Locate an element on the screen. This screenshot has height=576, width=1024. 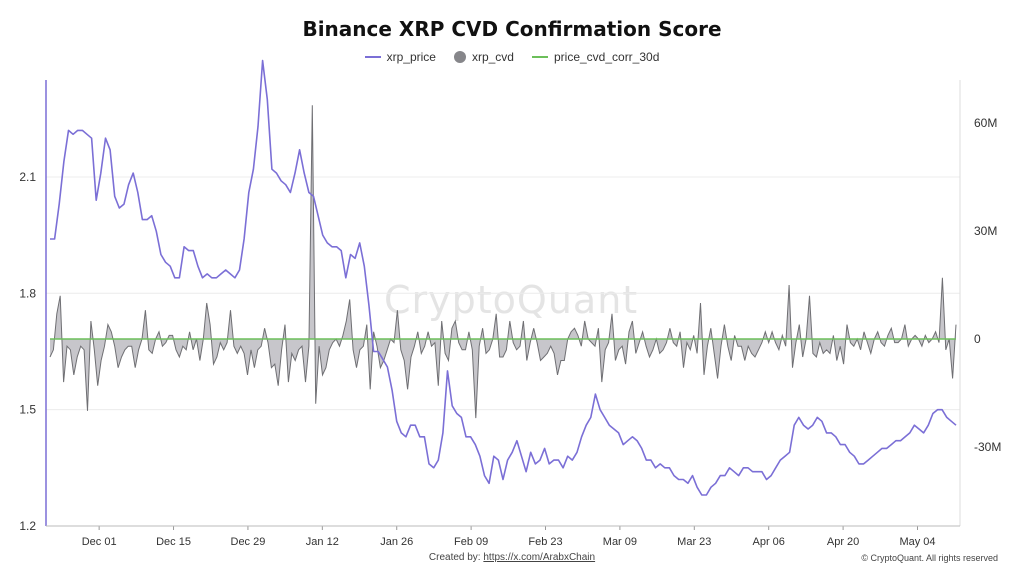
chart-title: Binance XRP CVD Confirmation Score is located at coordinates (512, 29).